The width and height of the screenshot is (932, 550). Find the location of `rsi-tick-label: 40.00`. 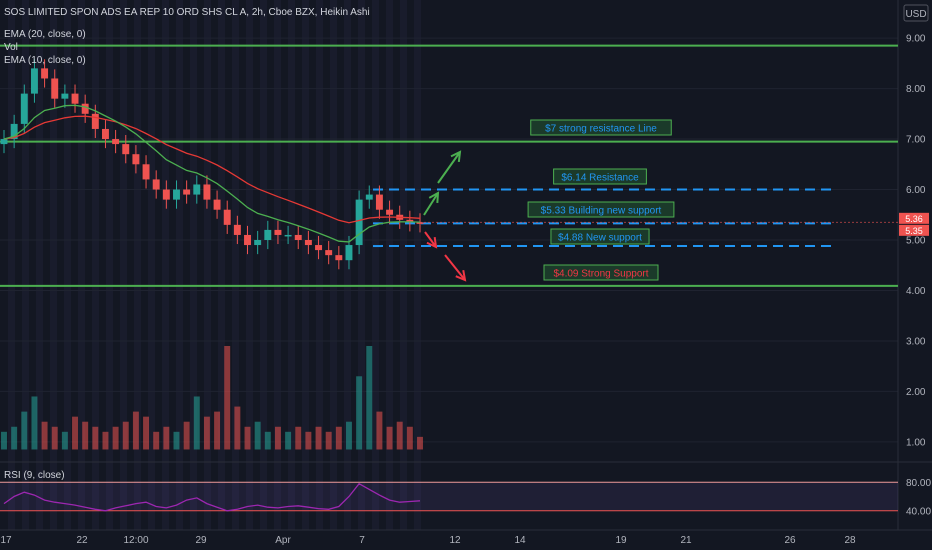

rsi-tick-label: 40.00 is located at coordinates (918, 511).